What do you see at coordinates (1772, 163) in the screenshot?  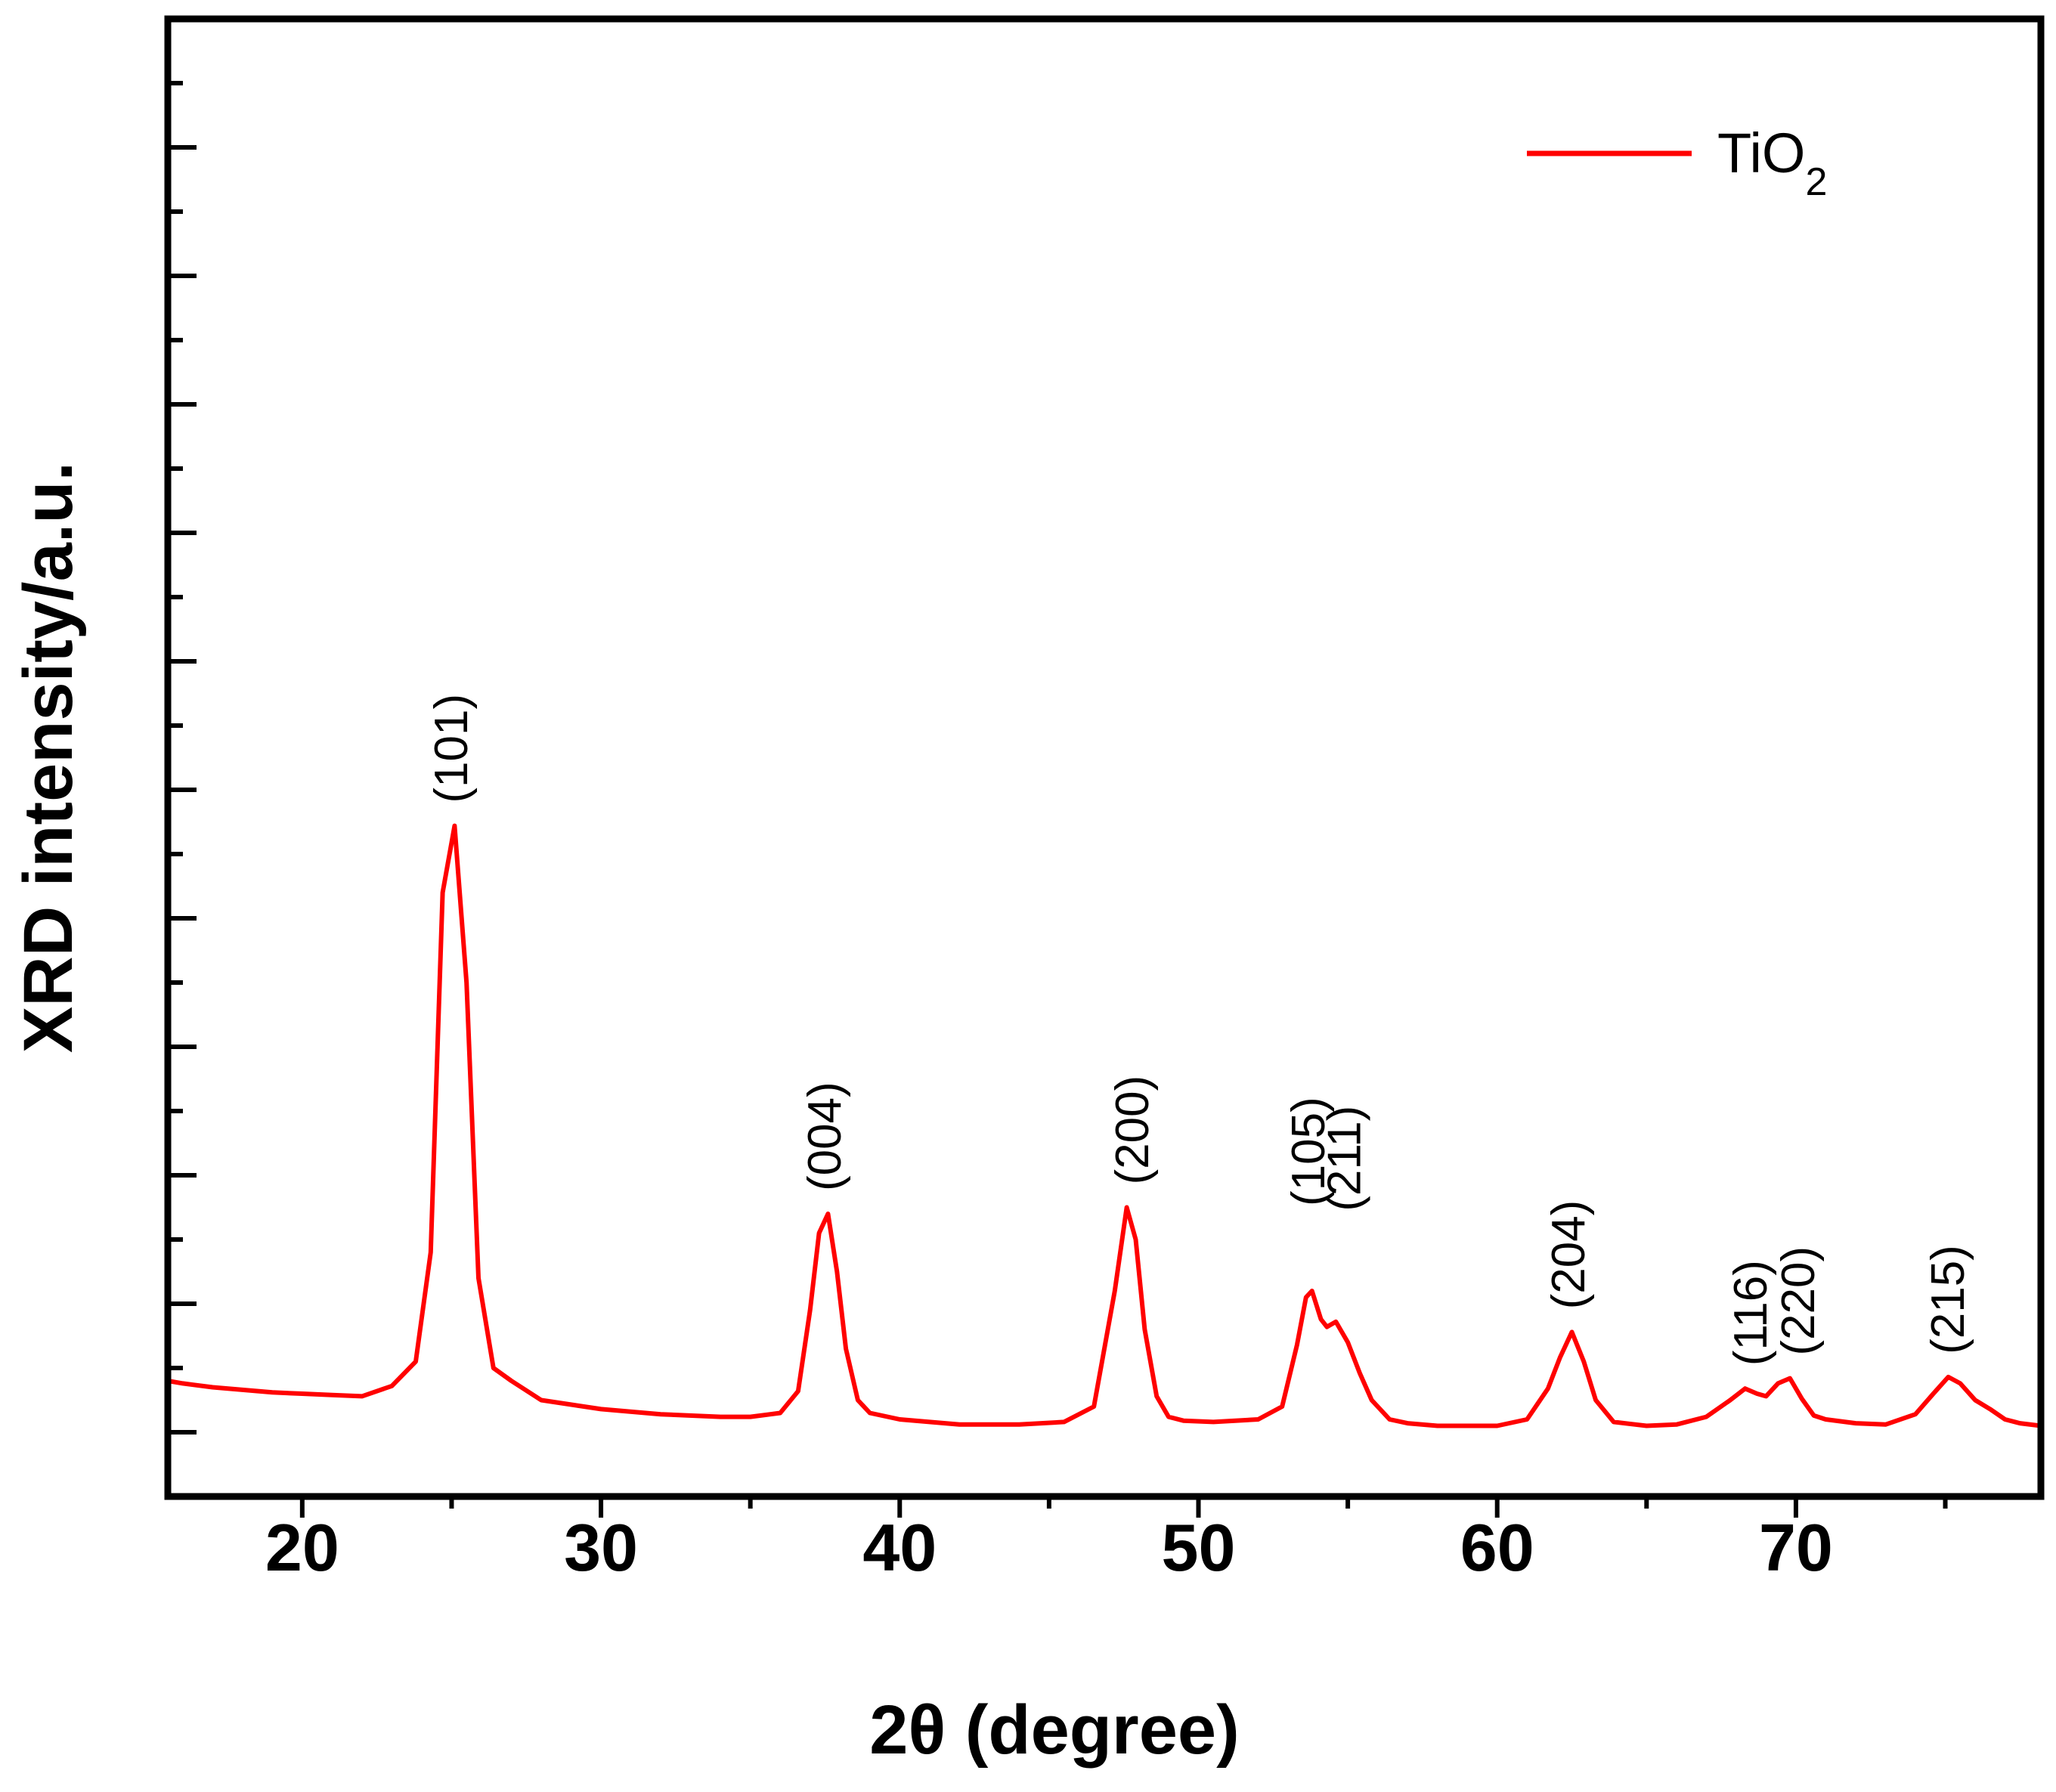 I see `legend-label-tio2: TiO2` at bounding box center [1772, 163].